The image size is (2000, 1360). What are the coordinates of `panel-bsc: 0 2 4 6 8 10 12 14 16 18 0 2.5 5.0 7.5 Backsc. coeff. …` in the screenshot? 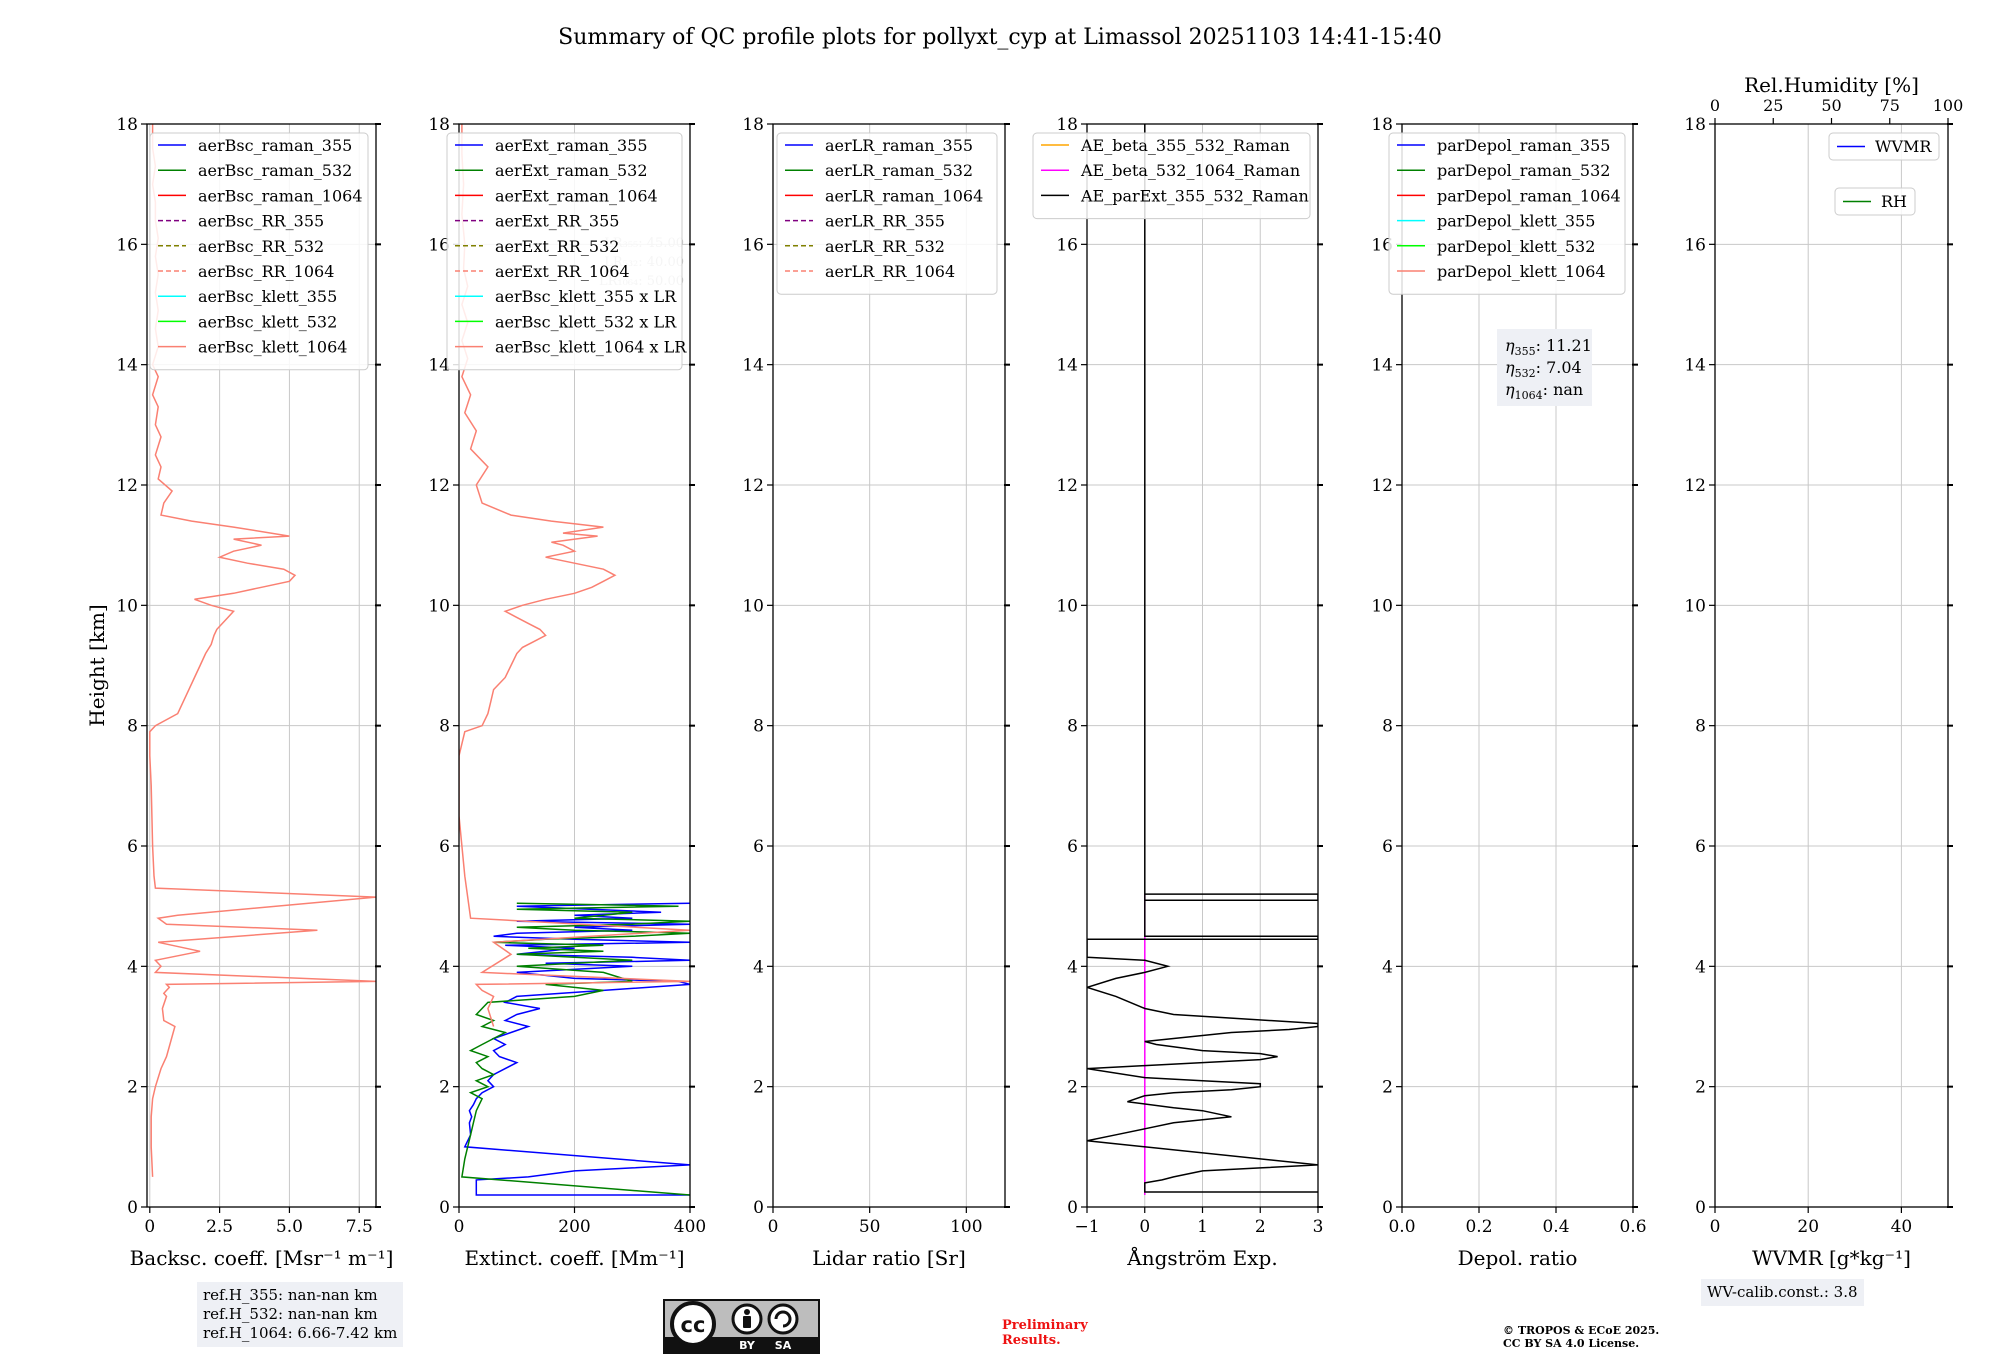 It's located at (254, 692).